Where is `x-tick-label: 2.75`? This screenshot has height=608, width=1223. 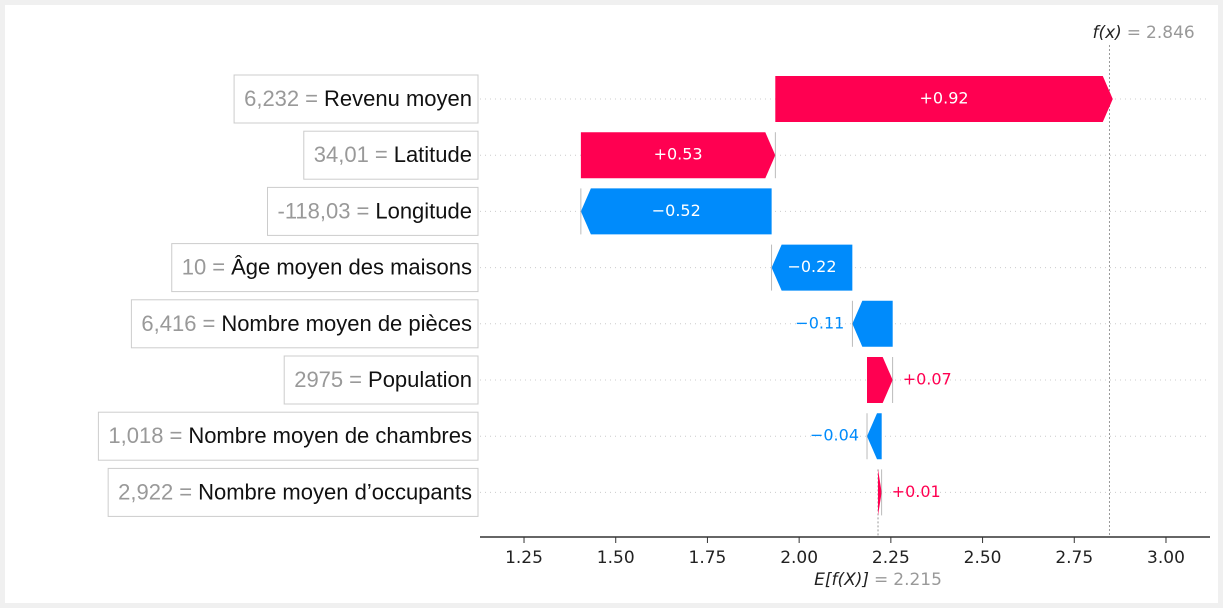 x-tick-label: 2.75 is located at coordinates (1074, 558).